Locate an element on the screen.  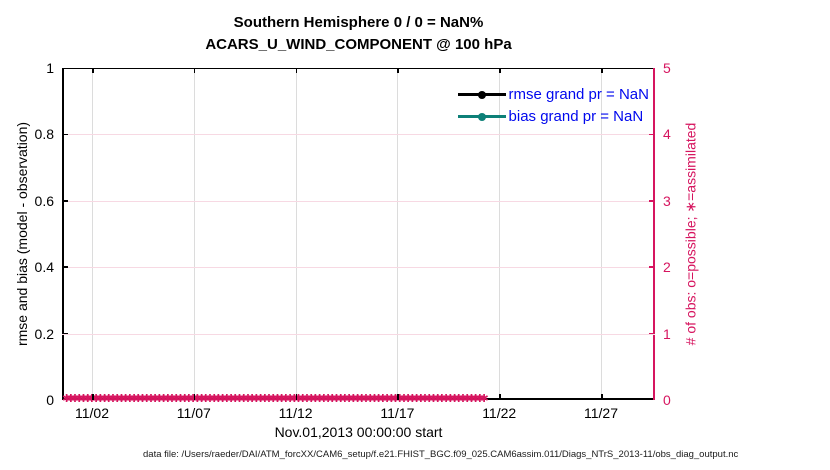
right-y-tick-label: 2 is located at coordinates (667, 267).